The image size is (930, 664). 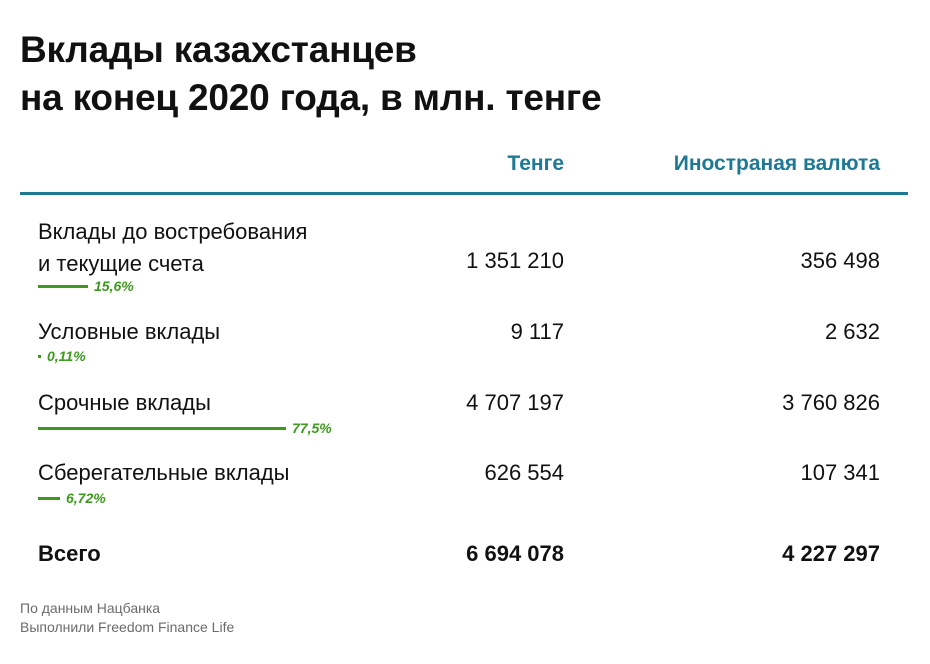 I want to click on row-label-savings-deposits: Сберегательные вклады, so click(x=163, y=473).